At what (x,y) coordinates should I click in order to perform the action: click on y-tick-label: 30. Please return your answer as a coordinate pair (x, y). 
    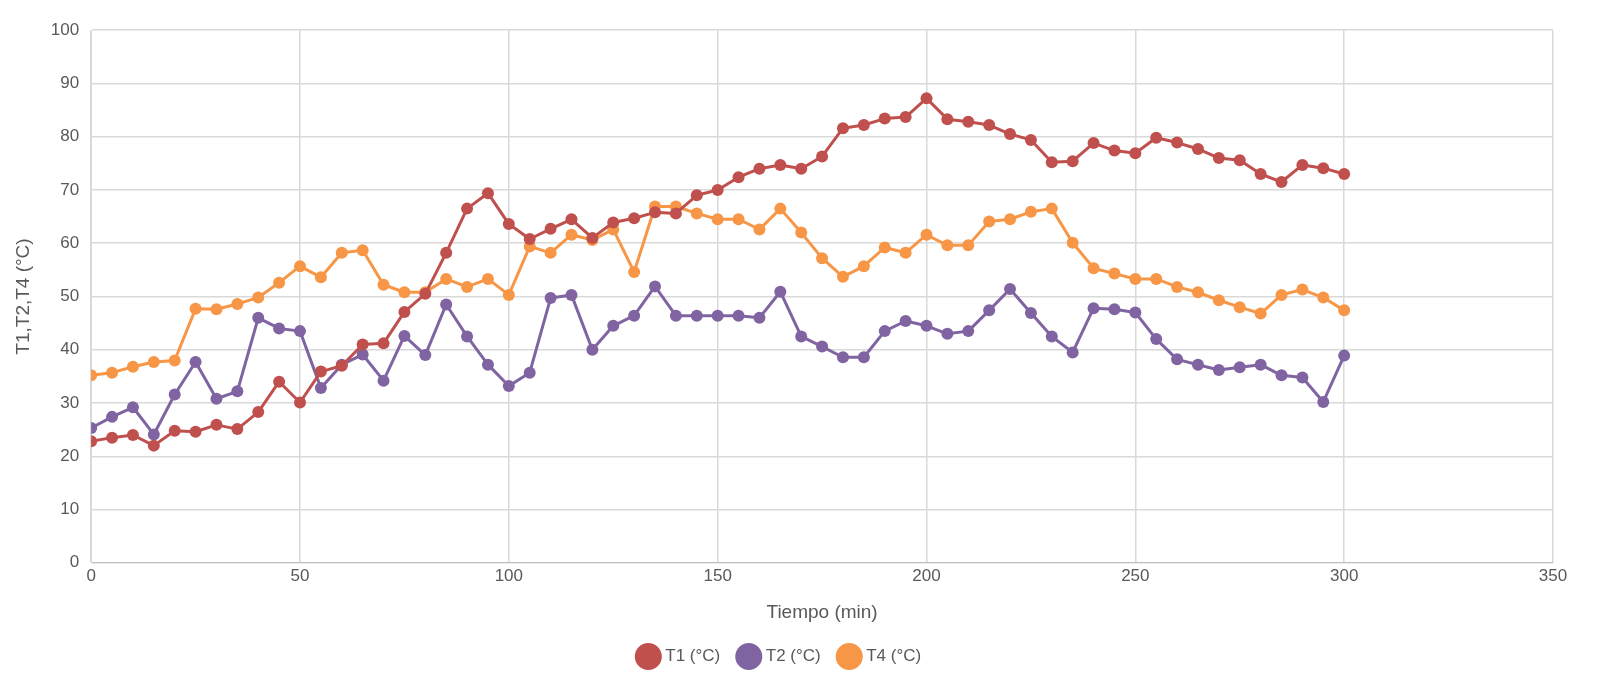
    Looking at the image, I should click on (70, 402).